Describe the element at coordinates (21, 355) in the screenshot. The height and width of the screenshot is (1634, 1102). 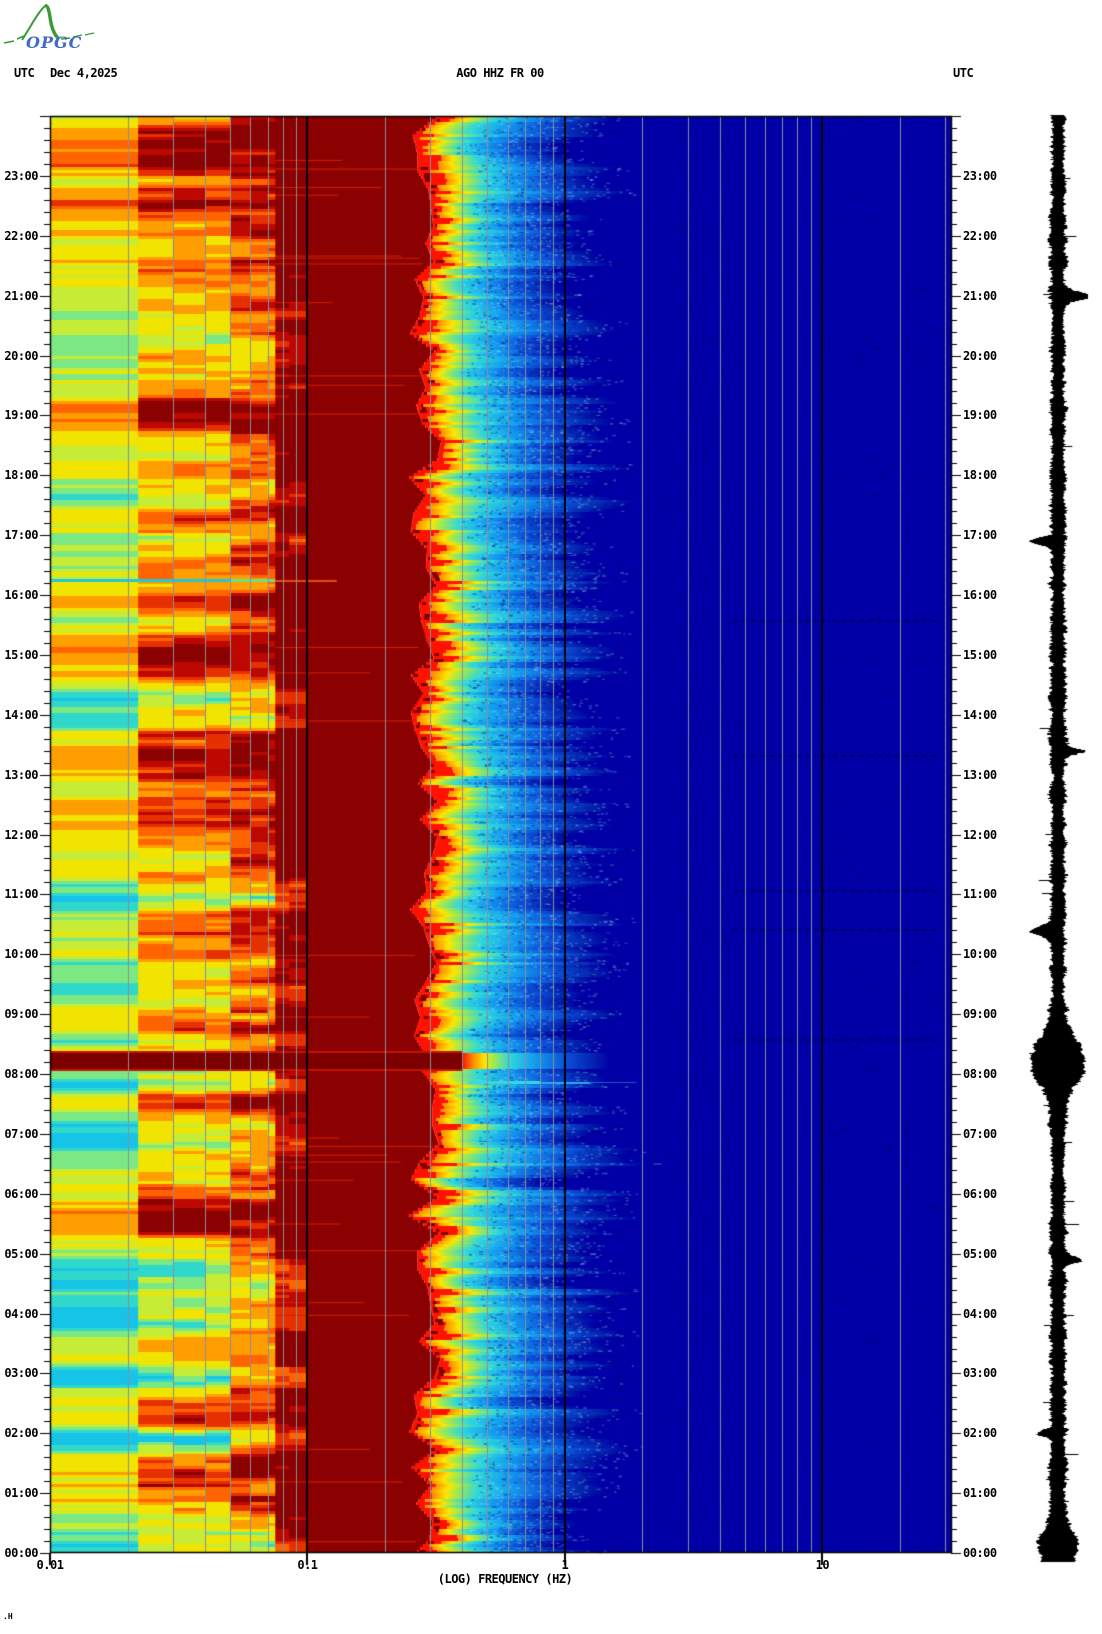
I see `y-axis-hour-label-left: 20:00` at that location.